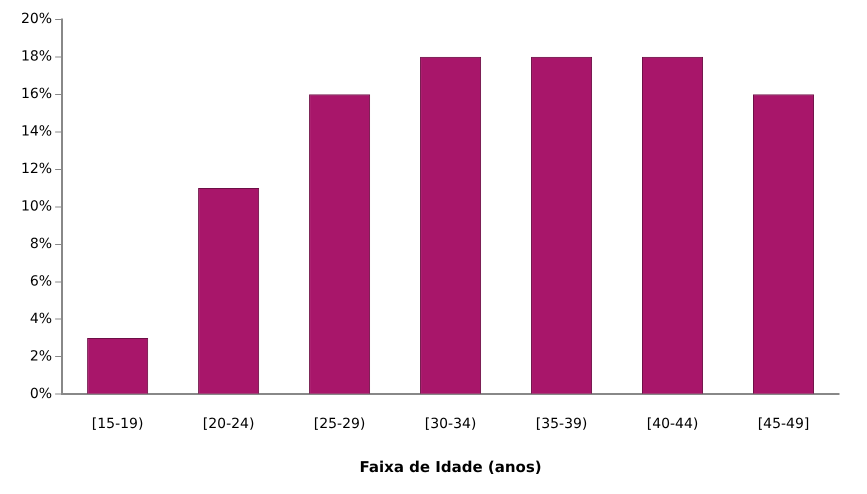 Image resolution: width=867 pixels, height=494 pixels. Describe the element at coordinates (451, 467) in the screenshot. I see `x-axis-title: Faixa de Idade (anos)` at that location.